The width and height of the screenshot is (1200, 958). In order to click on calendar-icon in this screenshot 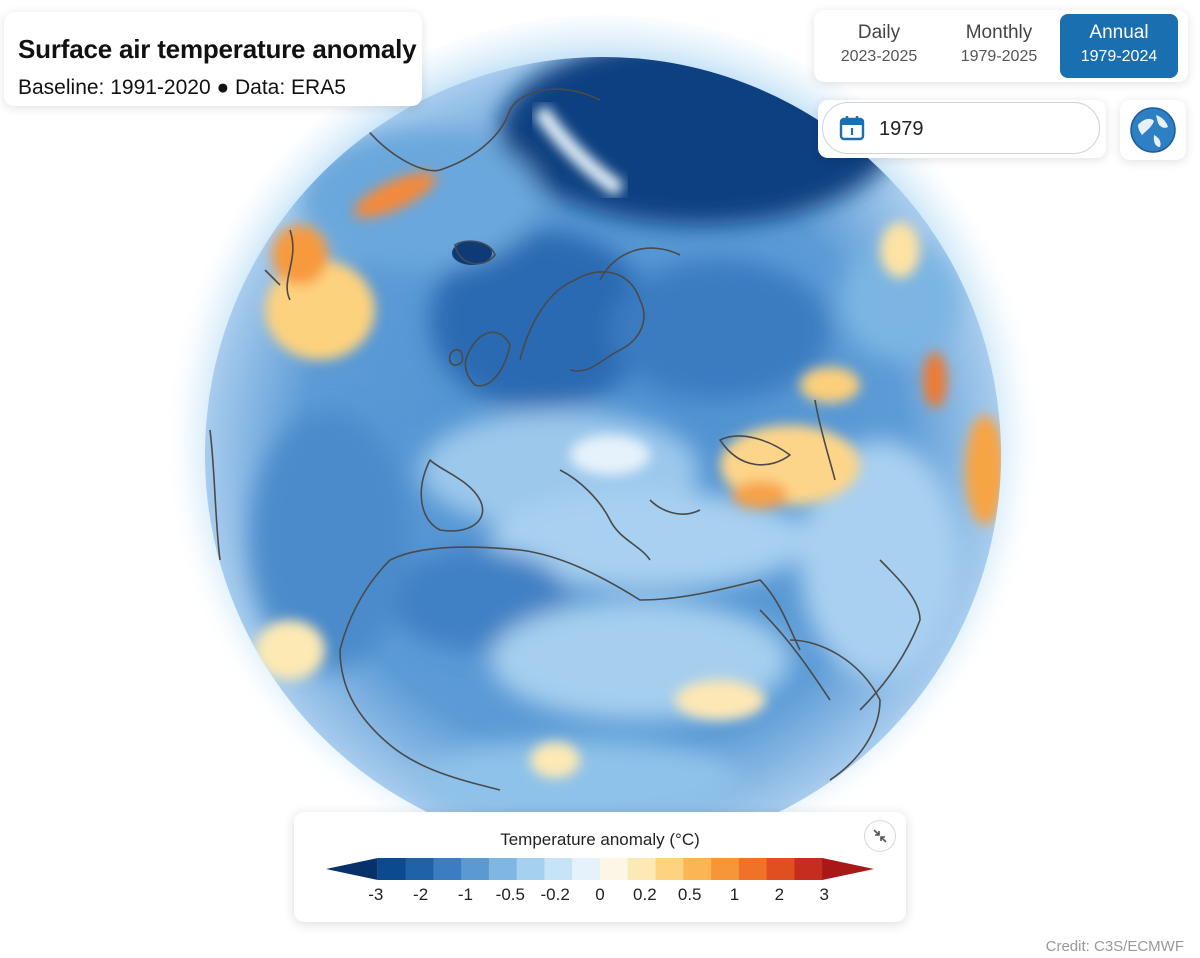, I will do `click(852, 130)`.